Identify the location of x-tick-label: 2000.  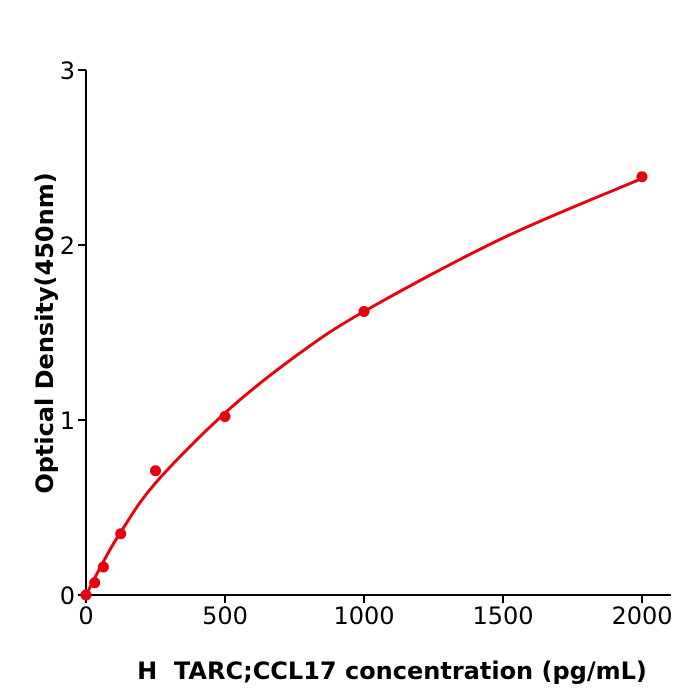
(641, 616).